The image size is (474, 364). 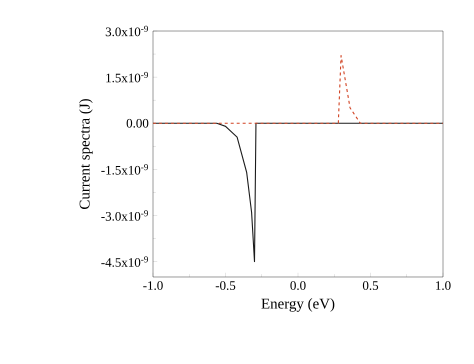 I want to click on x-tick-label: 0.0, so click(x=298, y=285).